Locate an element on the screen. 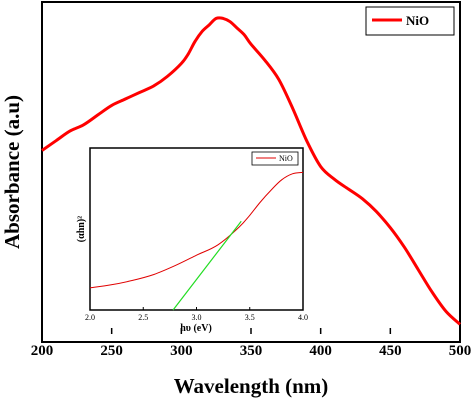 The image size is (474, 402). inset-x-tick-label: 3.0 is located at coordinates (197, 317).